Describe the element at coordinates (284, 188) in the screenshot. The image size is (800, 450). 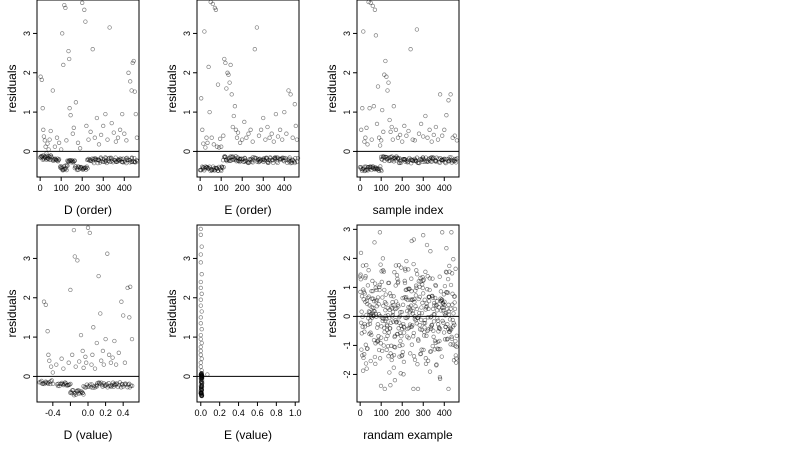
I see `x-tick-label: 400` at that location.